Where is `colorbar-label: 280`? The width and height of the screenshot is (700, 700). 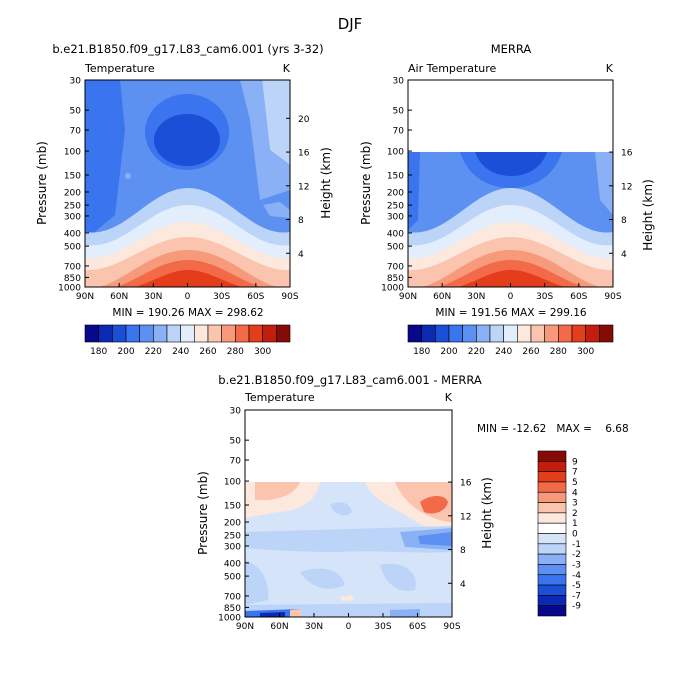 colorbar-label: 280 is located at coordinates (235, 352).